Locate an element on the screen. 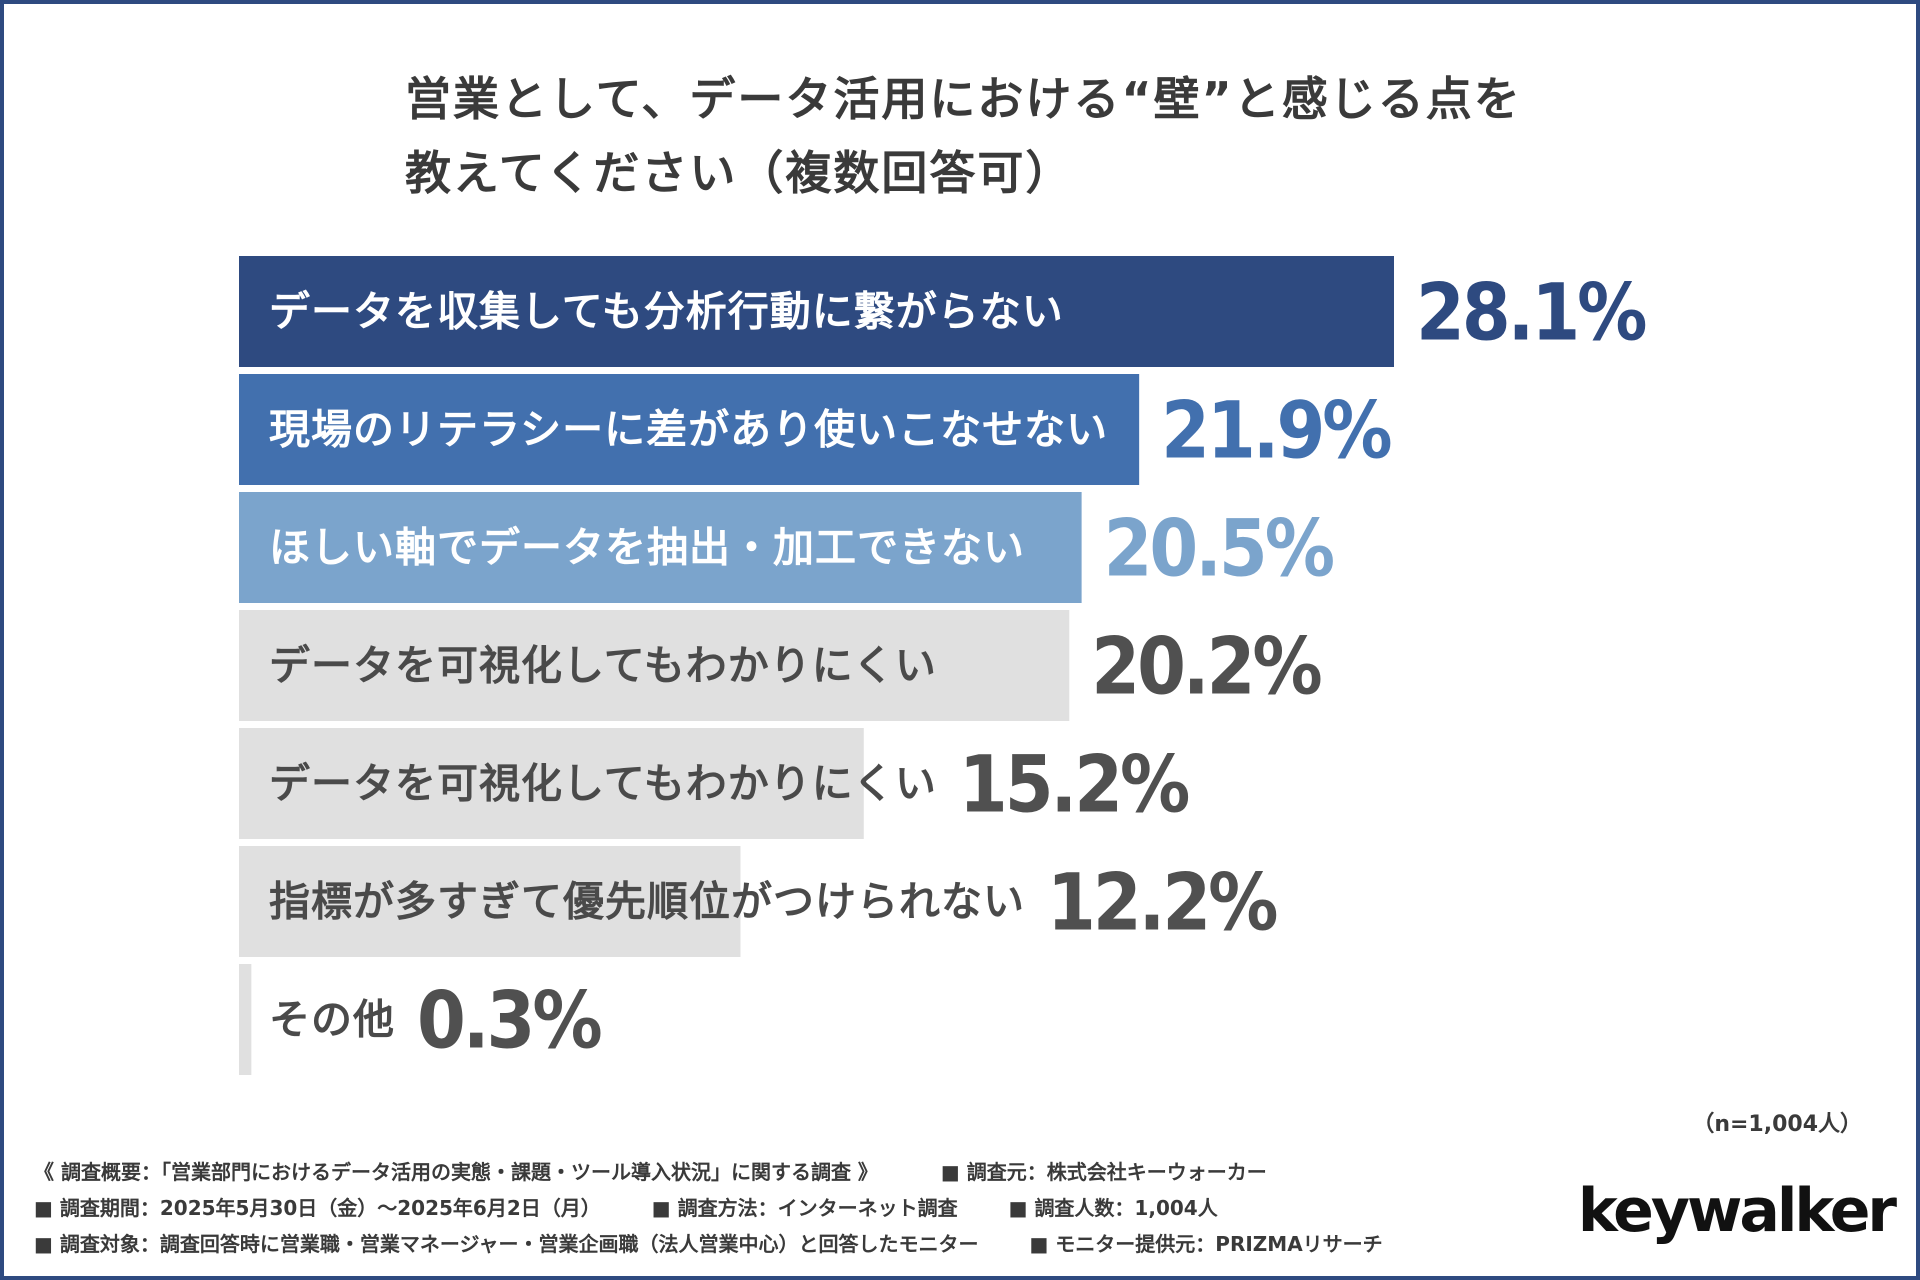 This screenshot has width=1920, height=1280. survey-method: ■ 調査方法：インターネット調査 is located at coordinates (804, 1208).